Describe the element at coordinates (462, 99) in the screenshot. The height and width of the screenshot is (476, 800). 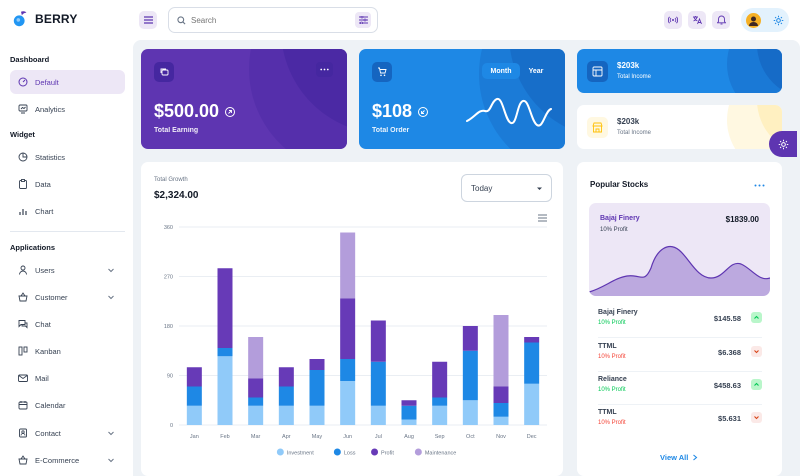
I see `total-order-card: Month Year $108 Total Order` at that location.